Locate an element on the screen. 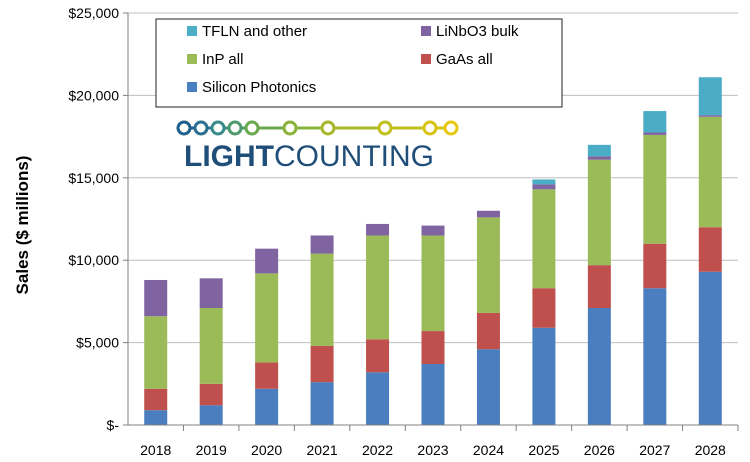 Image resolution: width=750 pixels, height=462 pixels. bar-silicon-photonics-2024 is located at coordinates (488, 387).